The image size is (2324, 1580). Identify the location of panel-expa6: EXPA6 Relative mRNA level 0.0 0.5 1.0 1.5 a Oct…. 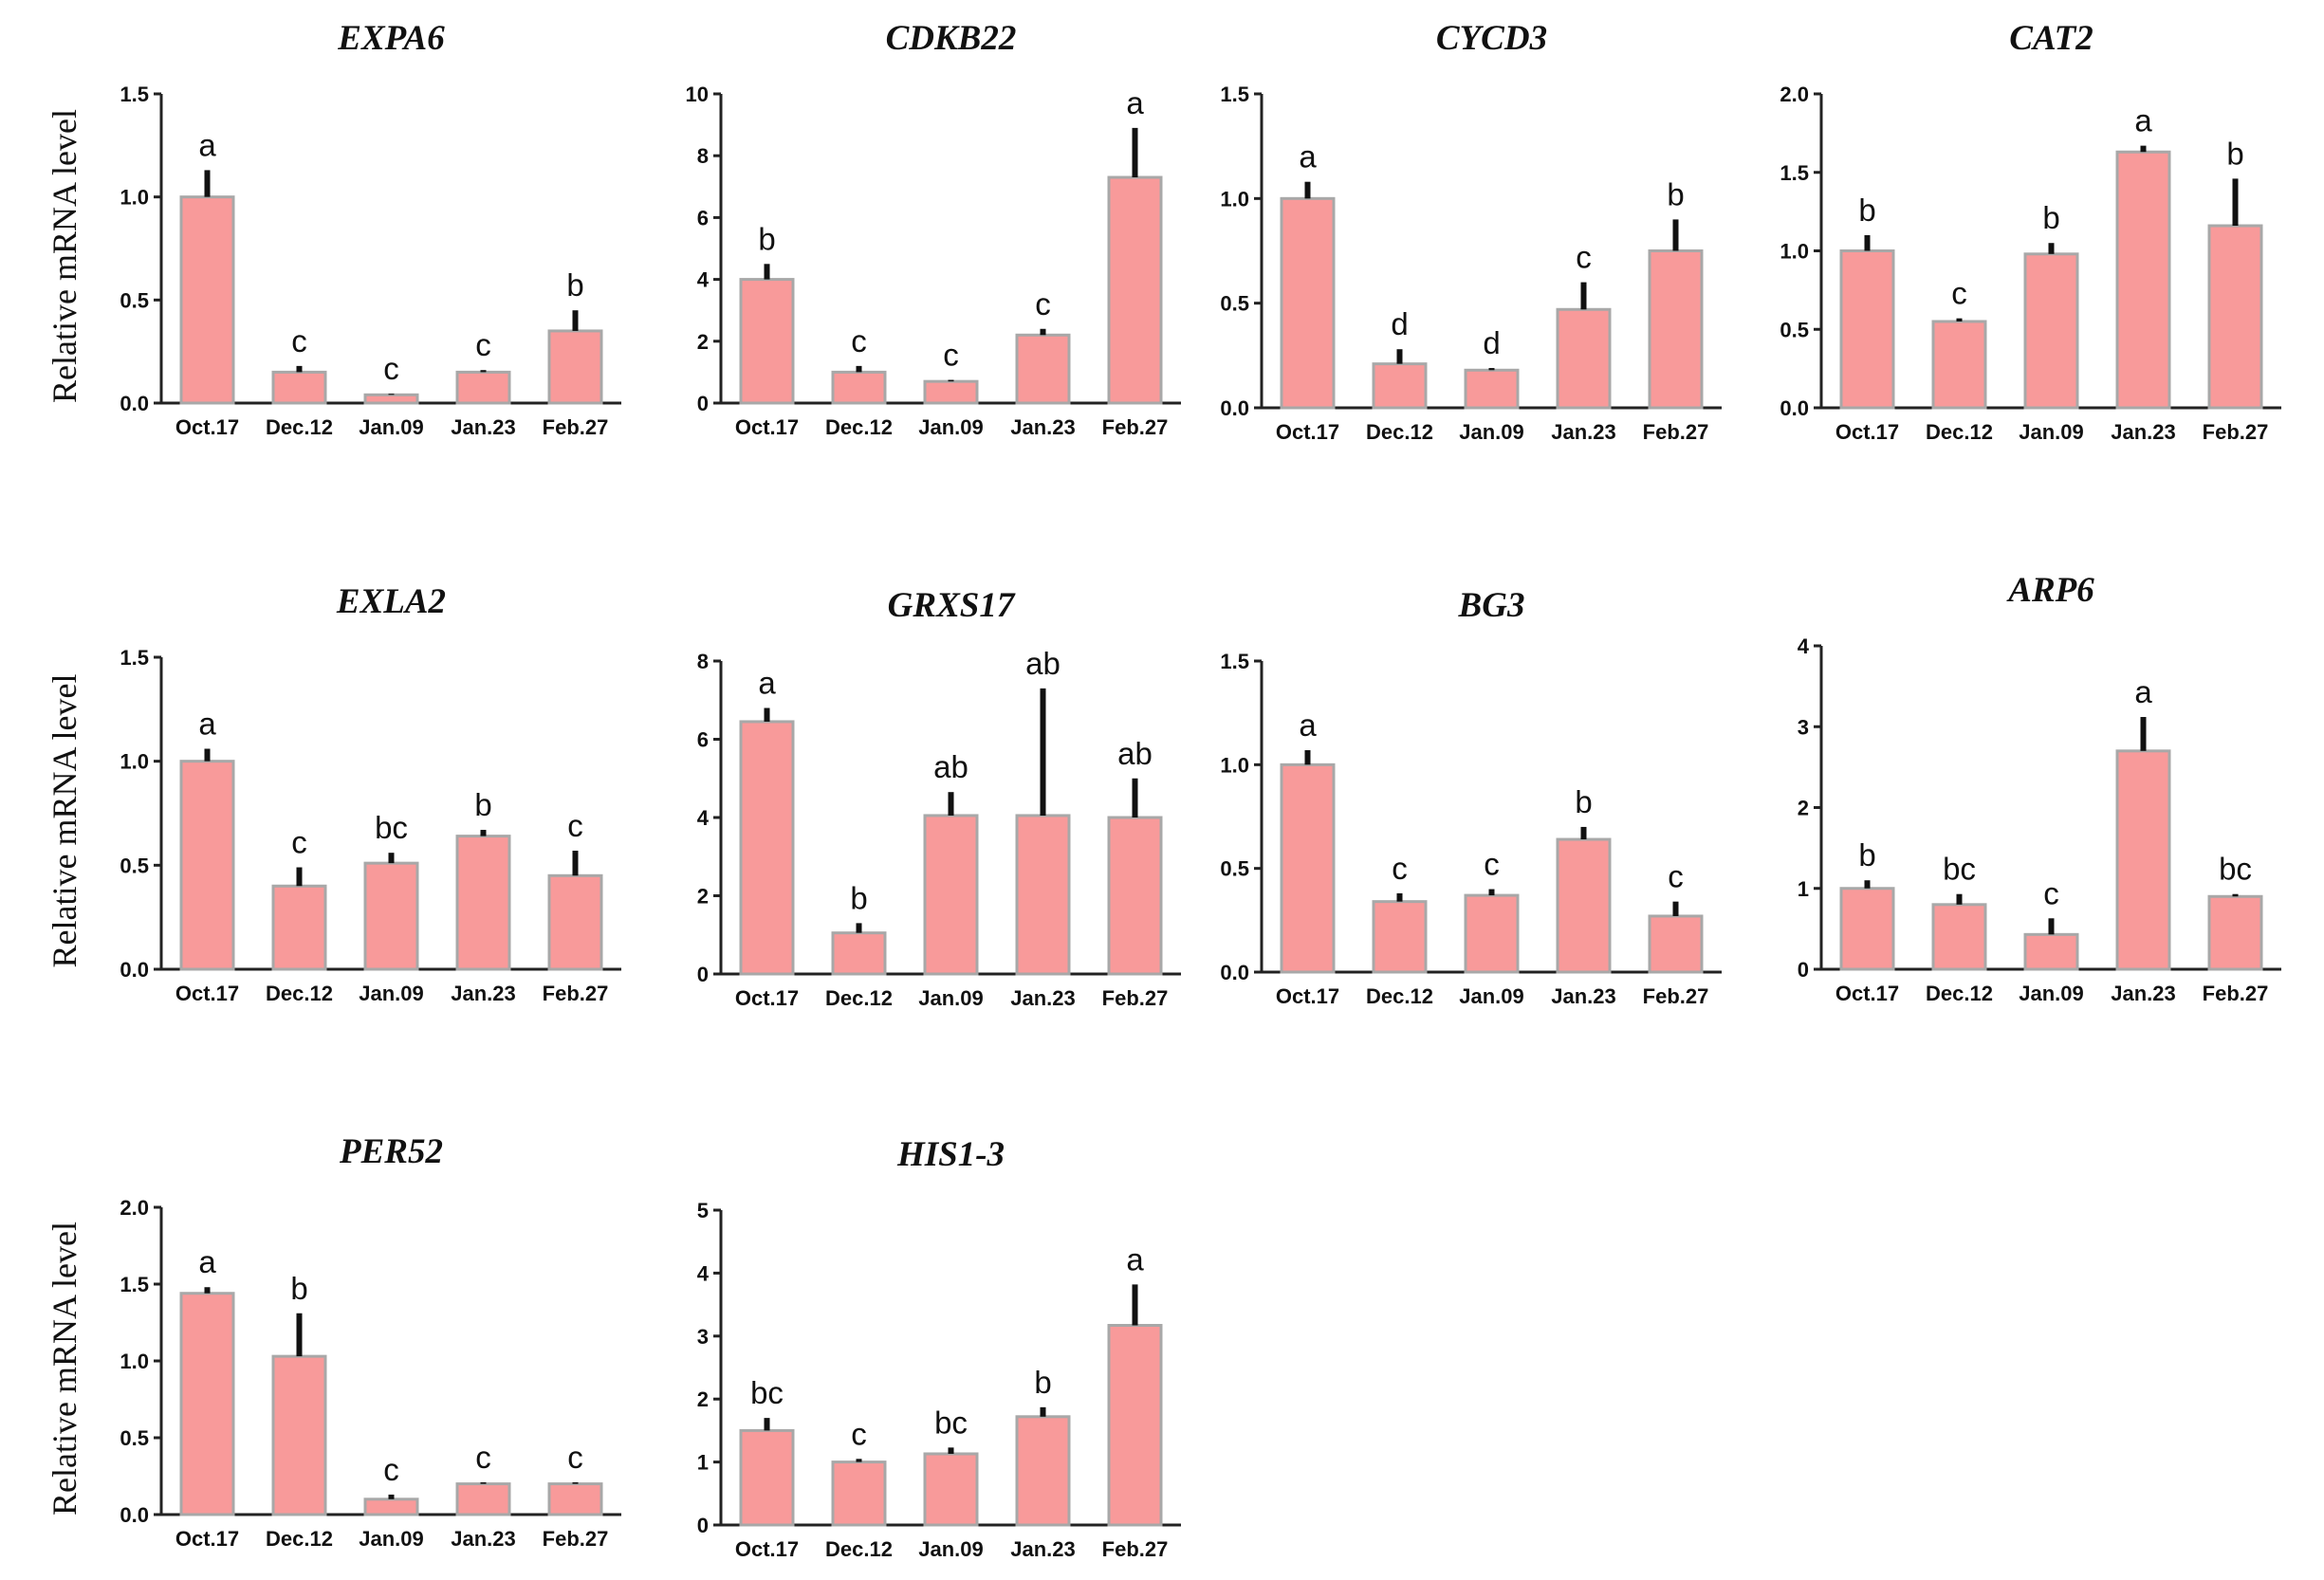
(333, 229).